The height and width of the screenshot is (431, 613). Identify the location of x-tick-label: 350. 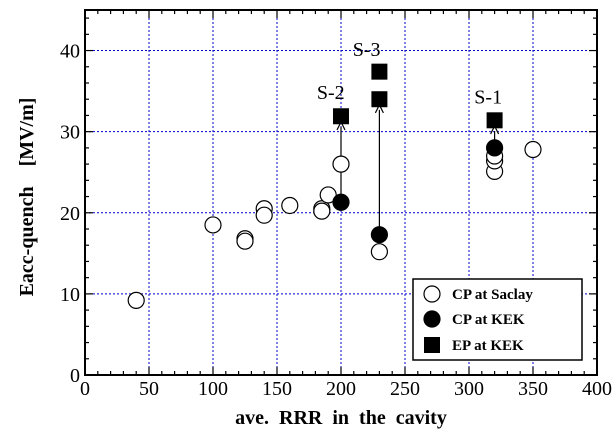
(533, 389).